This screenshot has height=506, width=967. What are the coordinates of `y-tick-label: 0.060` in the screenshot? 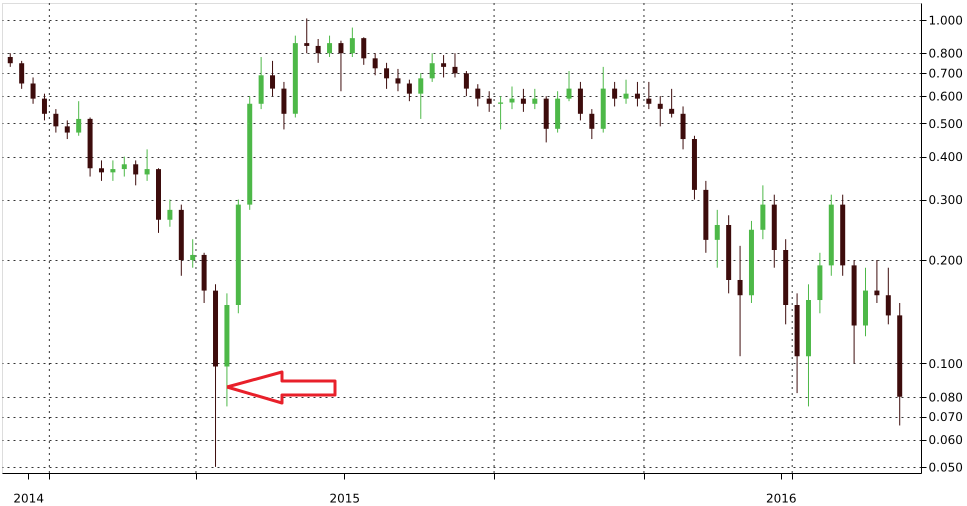 It's located at (945, 440).